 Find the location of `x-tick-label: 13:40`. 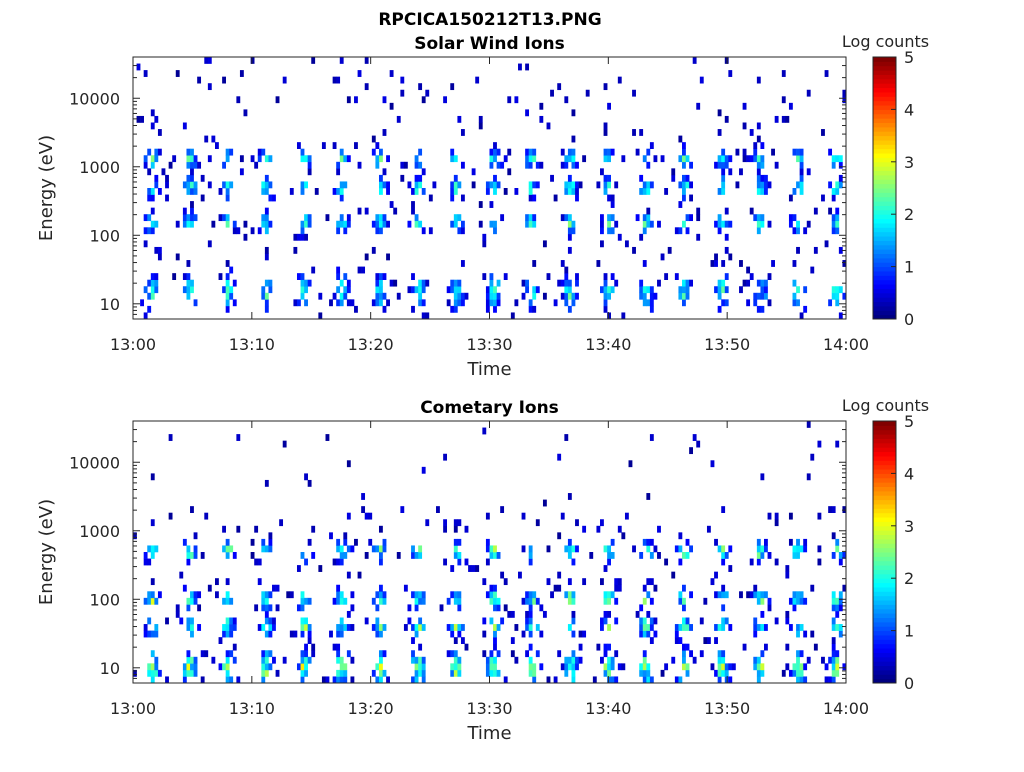

x-tick-label: 13:40 is located at coordinates (608, 344).